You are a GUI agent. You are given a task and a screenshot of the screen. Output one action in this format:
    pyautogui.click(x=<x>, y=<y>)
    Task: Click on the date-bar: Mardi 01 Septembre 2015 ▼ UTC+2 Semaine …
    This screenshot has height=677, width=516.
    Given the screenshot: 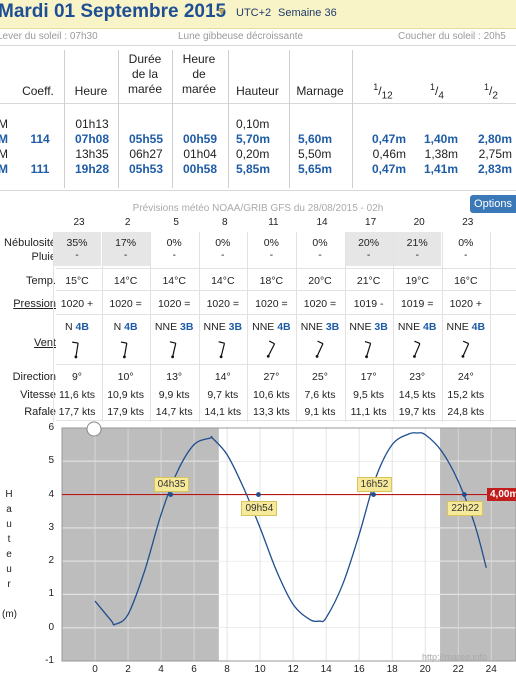 What is the action you would take?
    pyautogui.click(x=258, y=14)
    